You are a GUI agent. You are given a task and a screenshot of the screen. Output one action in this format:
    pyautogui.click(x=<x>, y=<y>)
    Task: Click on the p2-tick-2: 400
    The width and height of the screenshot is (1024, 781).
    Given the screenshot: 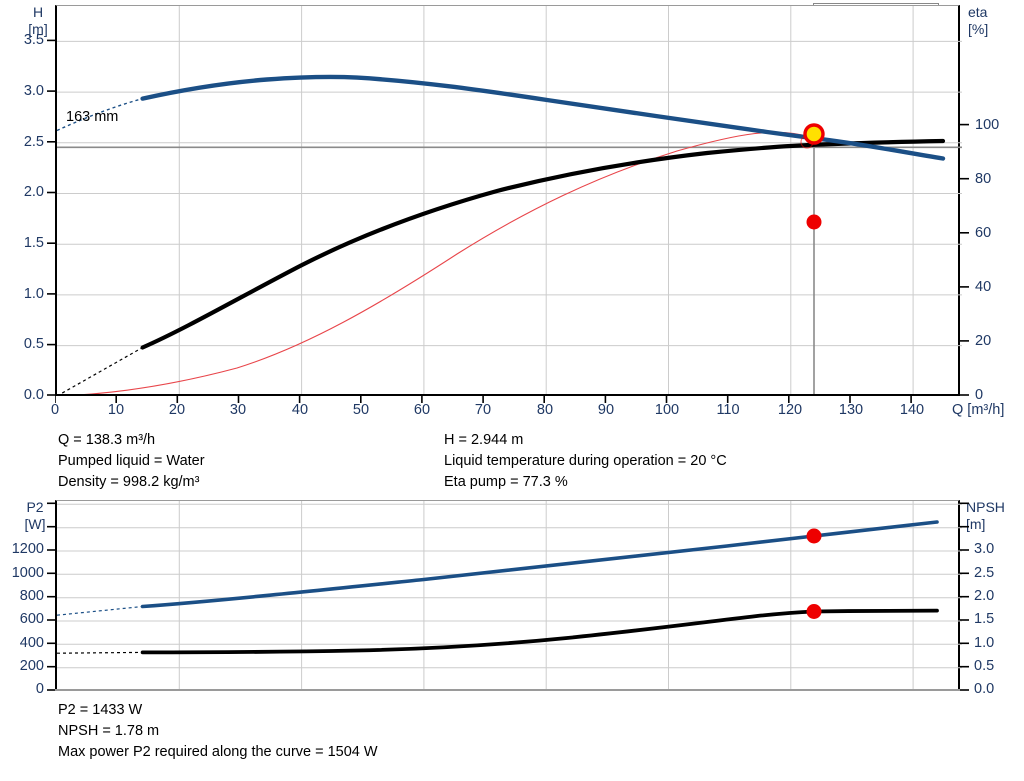 What is the action you would take?
    pyautogui.click(x=31, y=643)
    